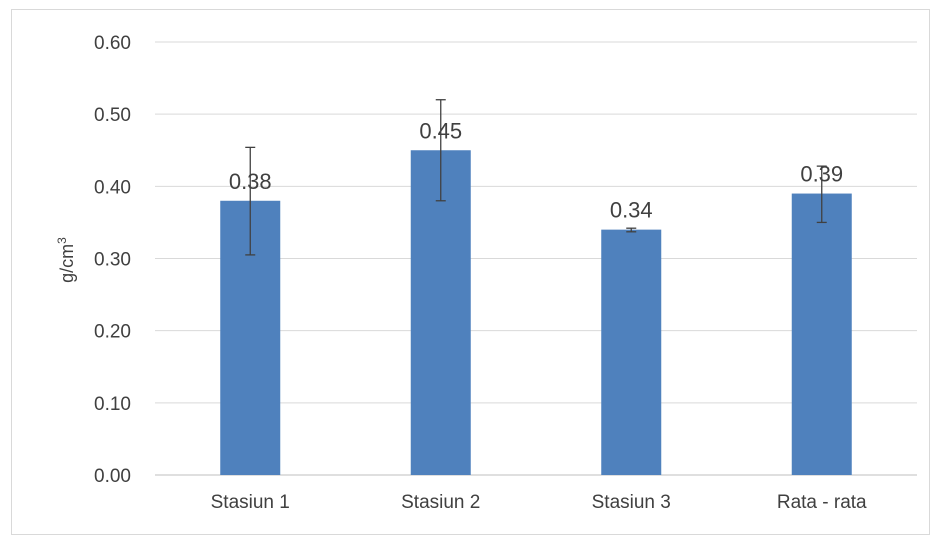 The width and height of the screenshot is (936, 536). Describe the element at coordinates (631, 502) in the screenshot. I see `x-tick-label: Stasiun 3` at that location.